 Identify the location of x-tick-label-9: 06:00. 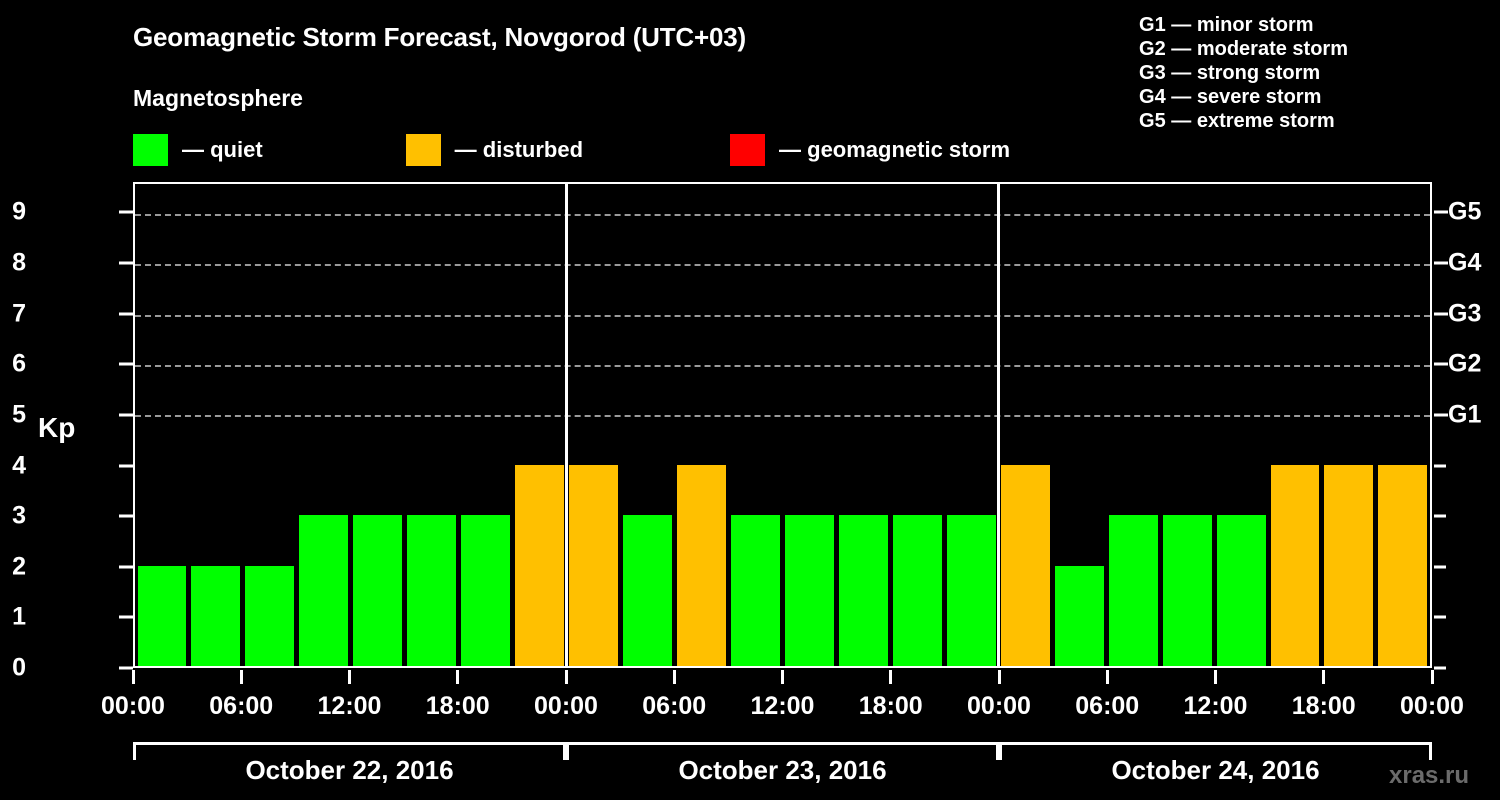
(1107, 706).